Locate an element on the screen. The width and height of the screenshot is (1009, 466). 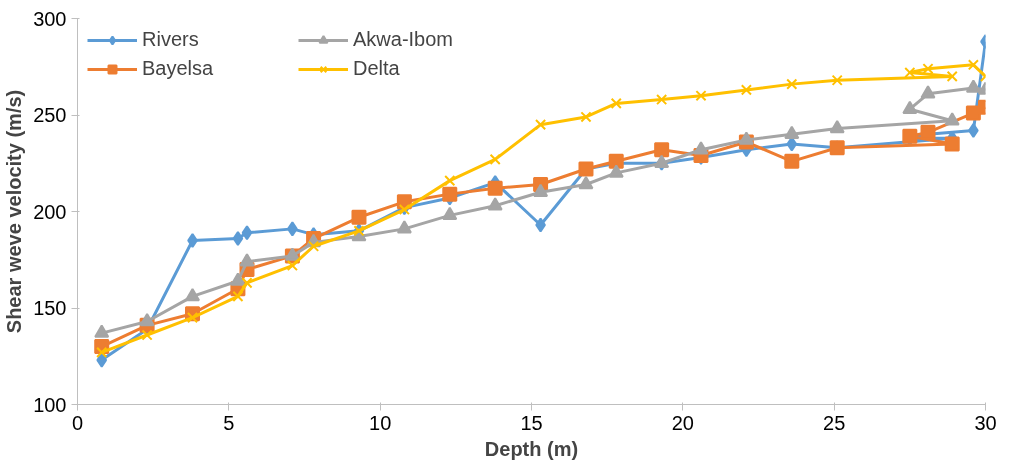
legend-label: Delta is located at coordinates (377, 68).